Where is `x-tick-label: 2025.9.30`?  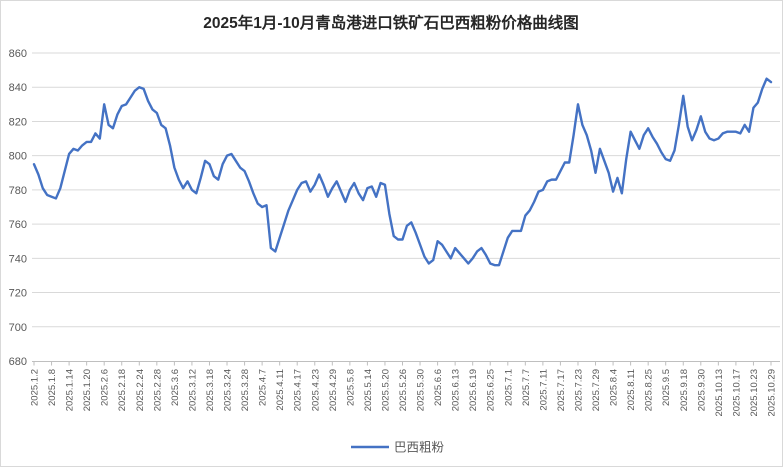 x-tick-label: 2025.9.30 is located at coordinates (701, 390).